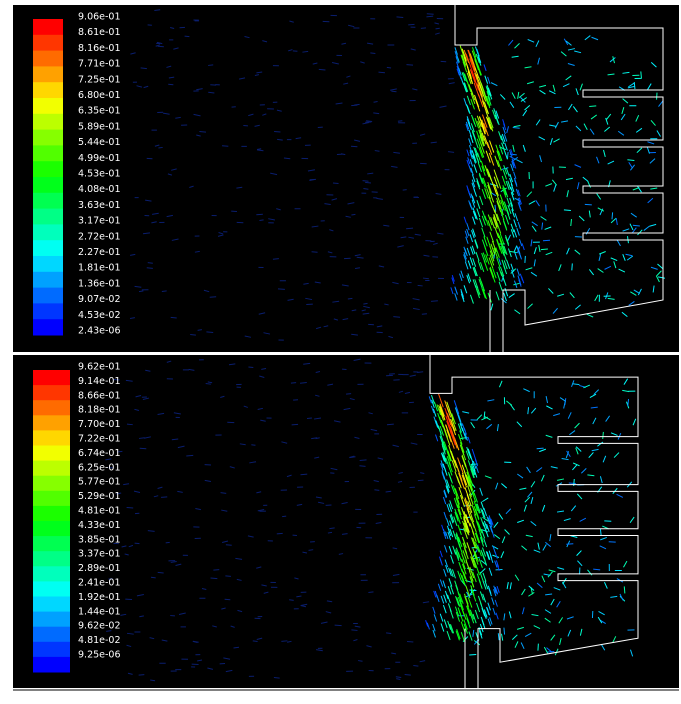 This screenshot has height=704, width=681. I want to click on colorbar-label: 2.43e-06, so click(99, 331).